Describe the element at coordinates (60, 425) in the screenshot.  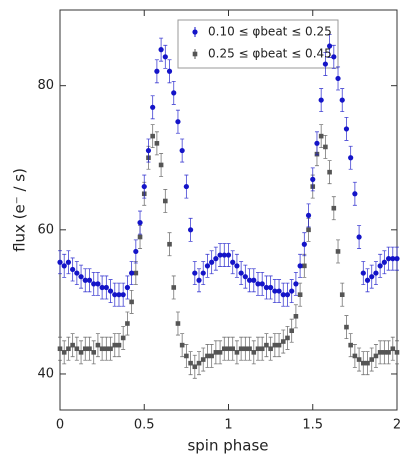
I see `x-tick-label: 0` at that location.